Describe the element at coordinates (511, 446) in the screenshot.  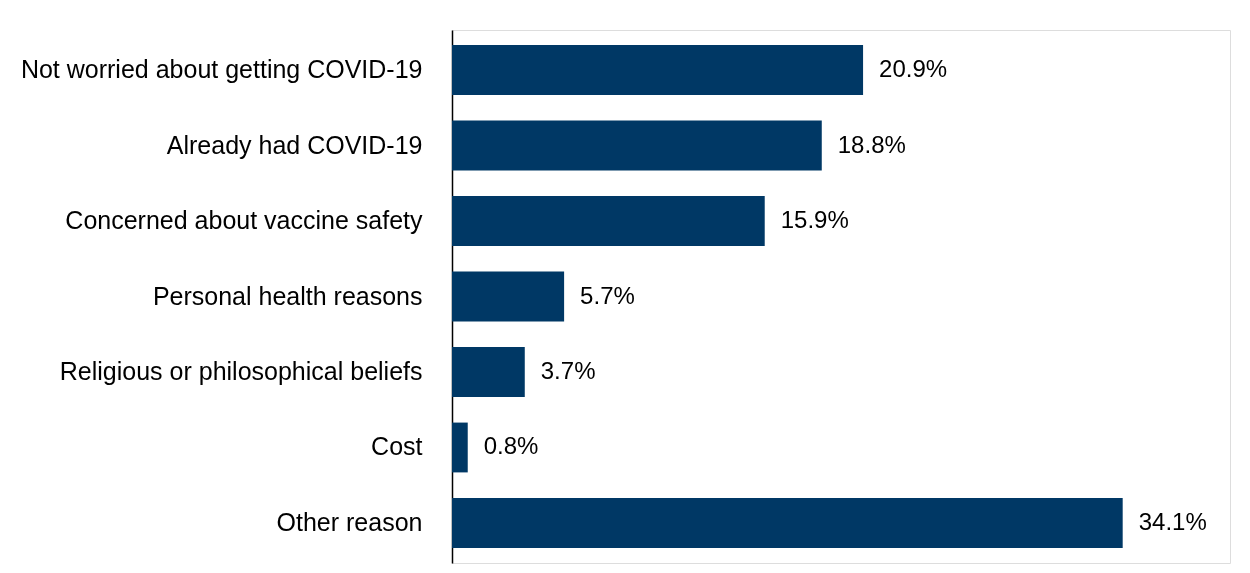
I see `data-label: 0.8%` at that location.